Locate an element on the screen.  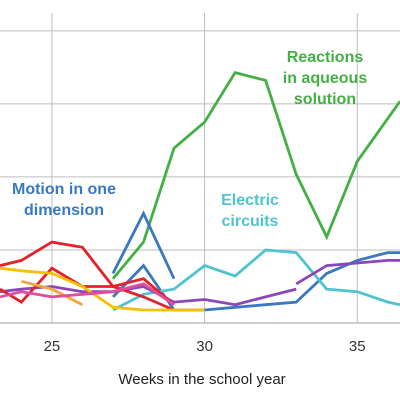
annotation-reactions: in aqueous is located at coordinates (325, 78).